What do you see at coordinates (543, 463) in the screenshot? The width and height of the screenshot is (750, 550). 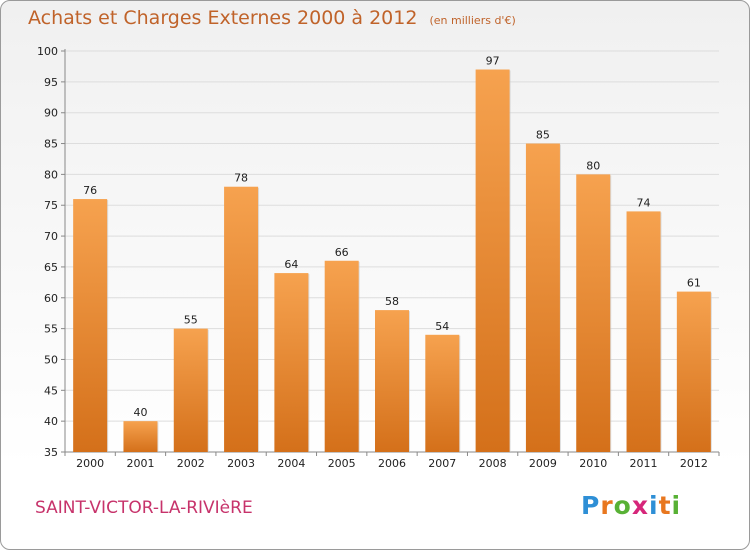 I see `x-tick-label: 2009` at bounding box center [543, 463].